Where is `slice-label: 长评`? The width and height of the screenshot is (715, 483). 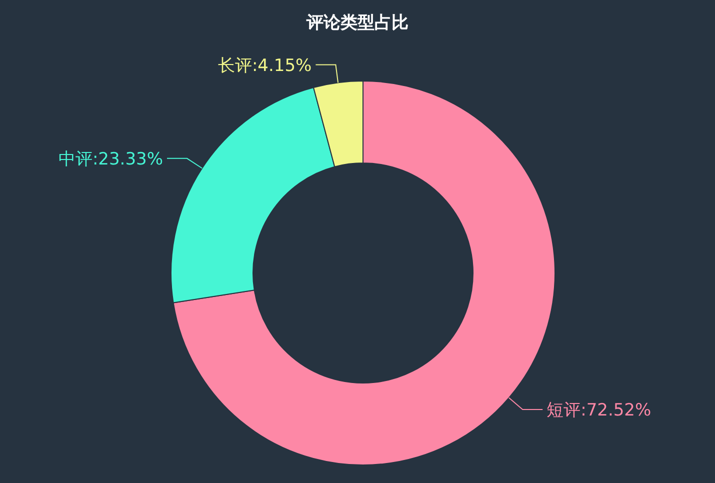
slice-label: 长评 is located at coordinates (235, 66).